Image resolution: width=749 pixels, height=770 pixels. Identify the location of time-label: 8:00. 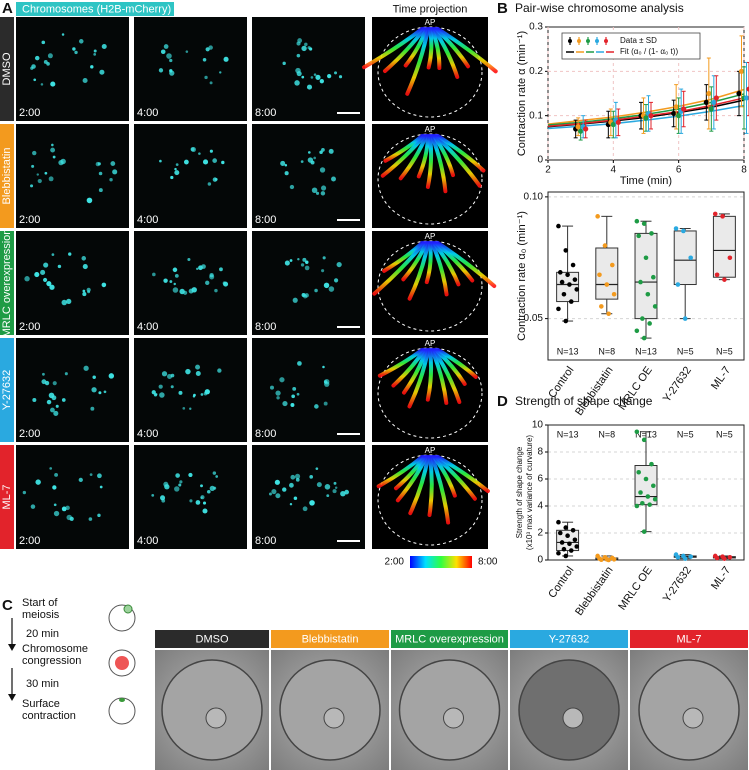
(265, 113).